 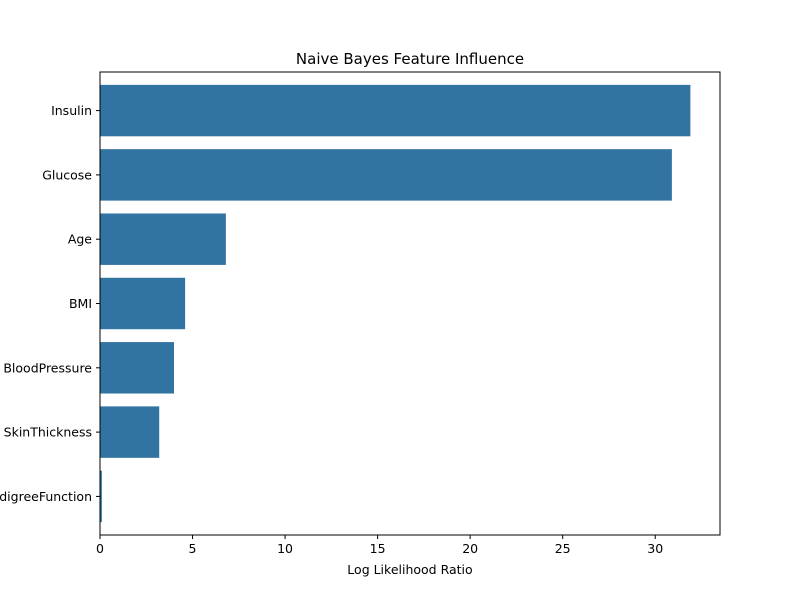 I want to click on bar-glucose, so click(x=386, y=175).